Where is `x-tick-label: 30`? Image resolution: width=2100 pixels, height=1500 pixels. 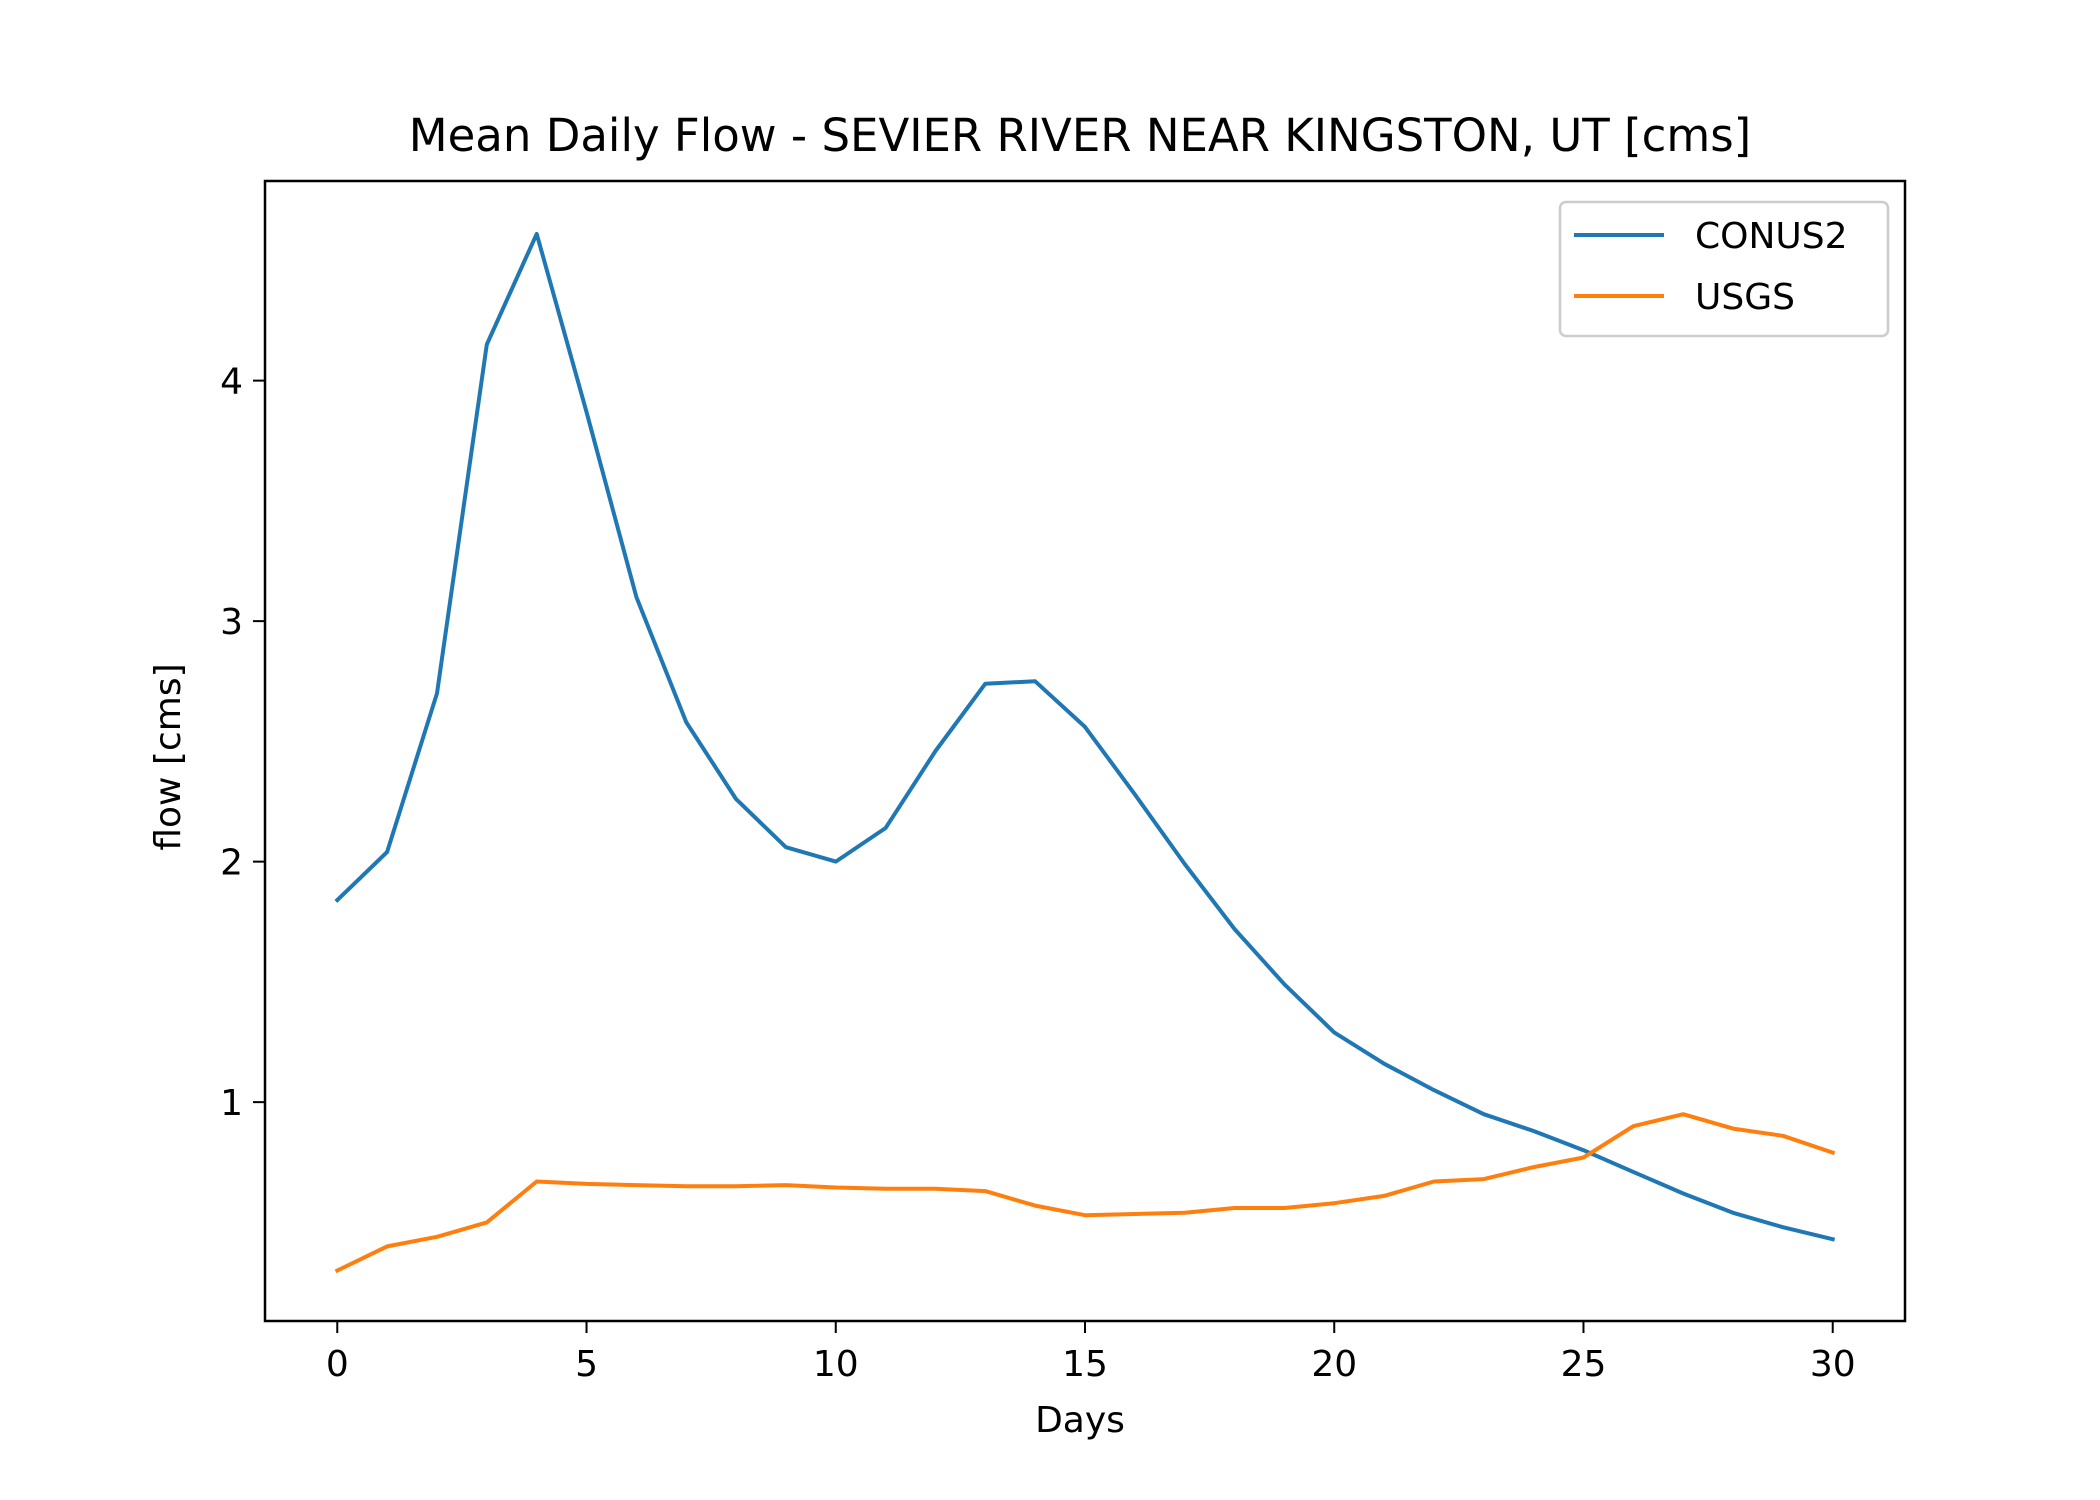 x-tick-label: 30 is located at coordinates (1833, 1364).